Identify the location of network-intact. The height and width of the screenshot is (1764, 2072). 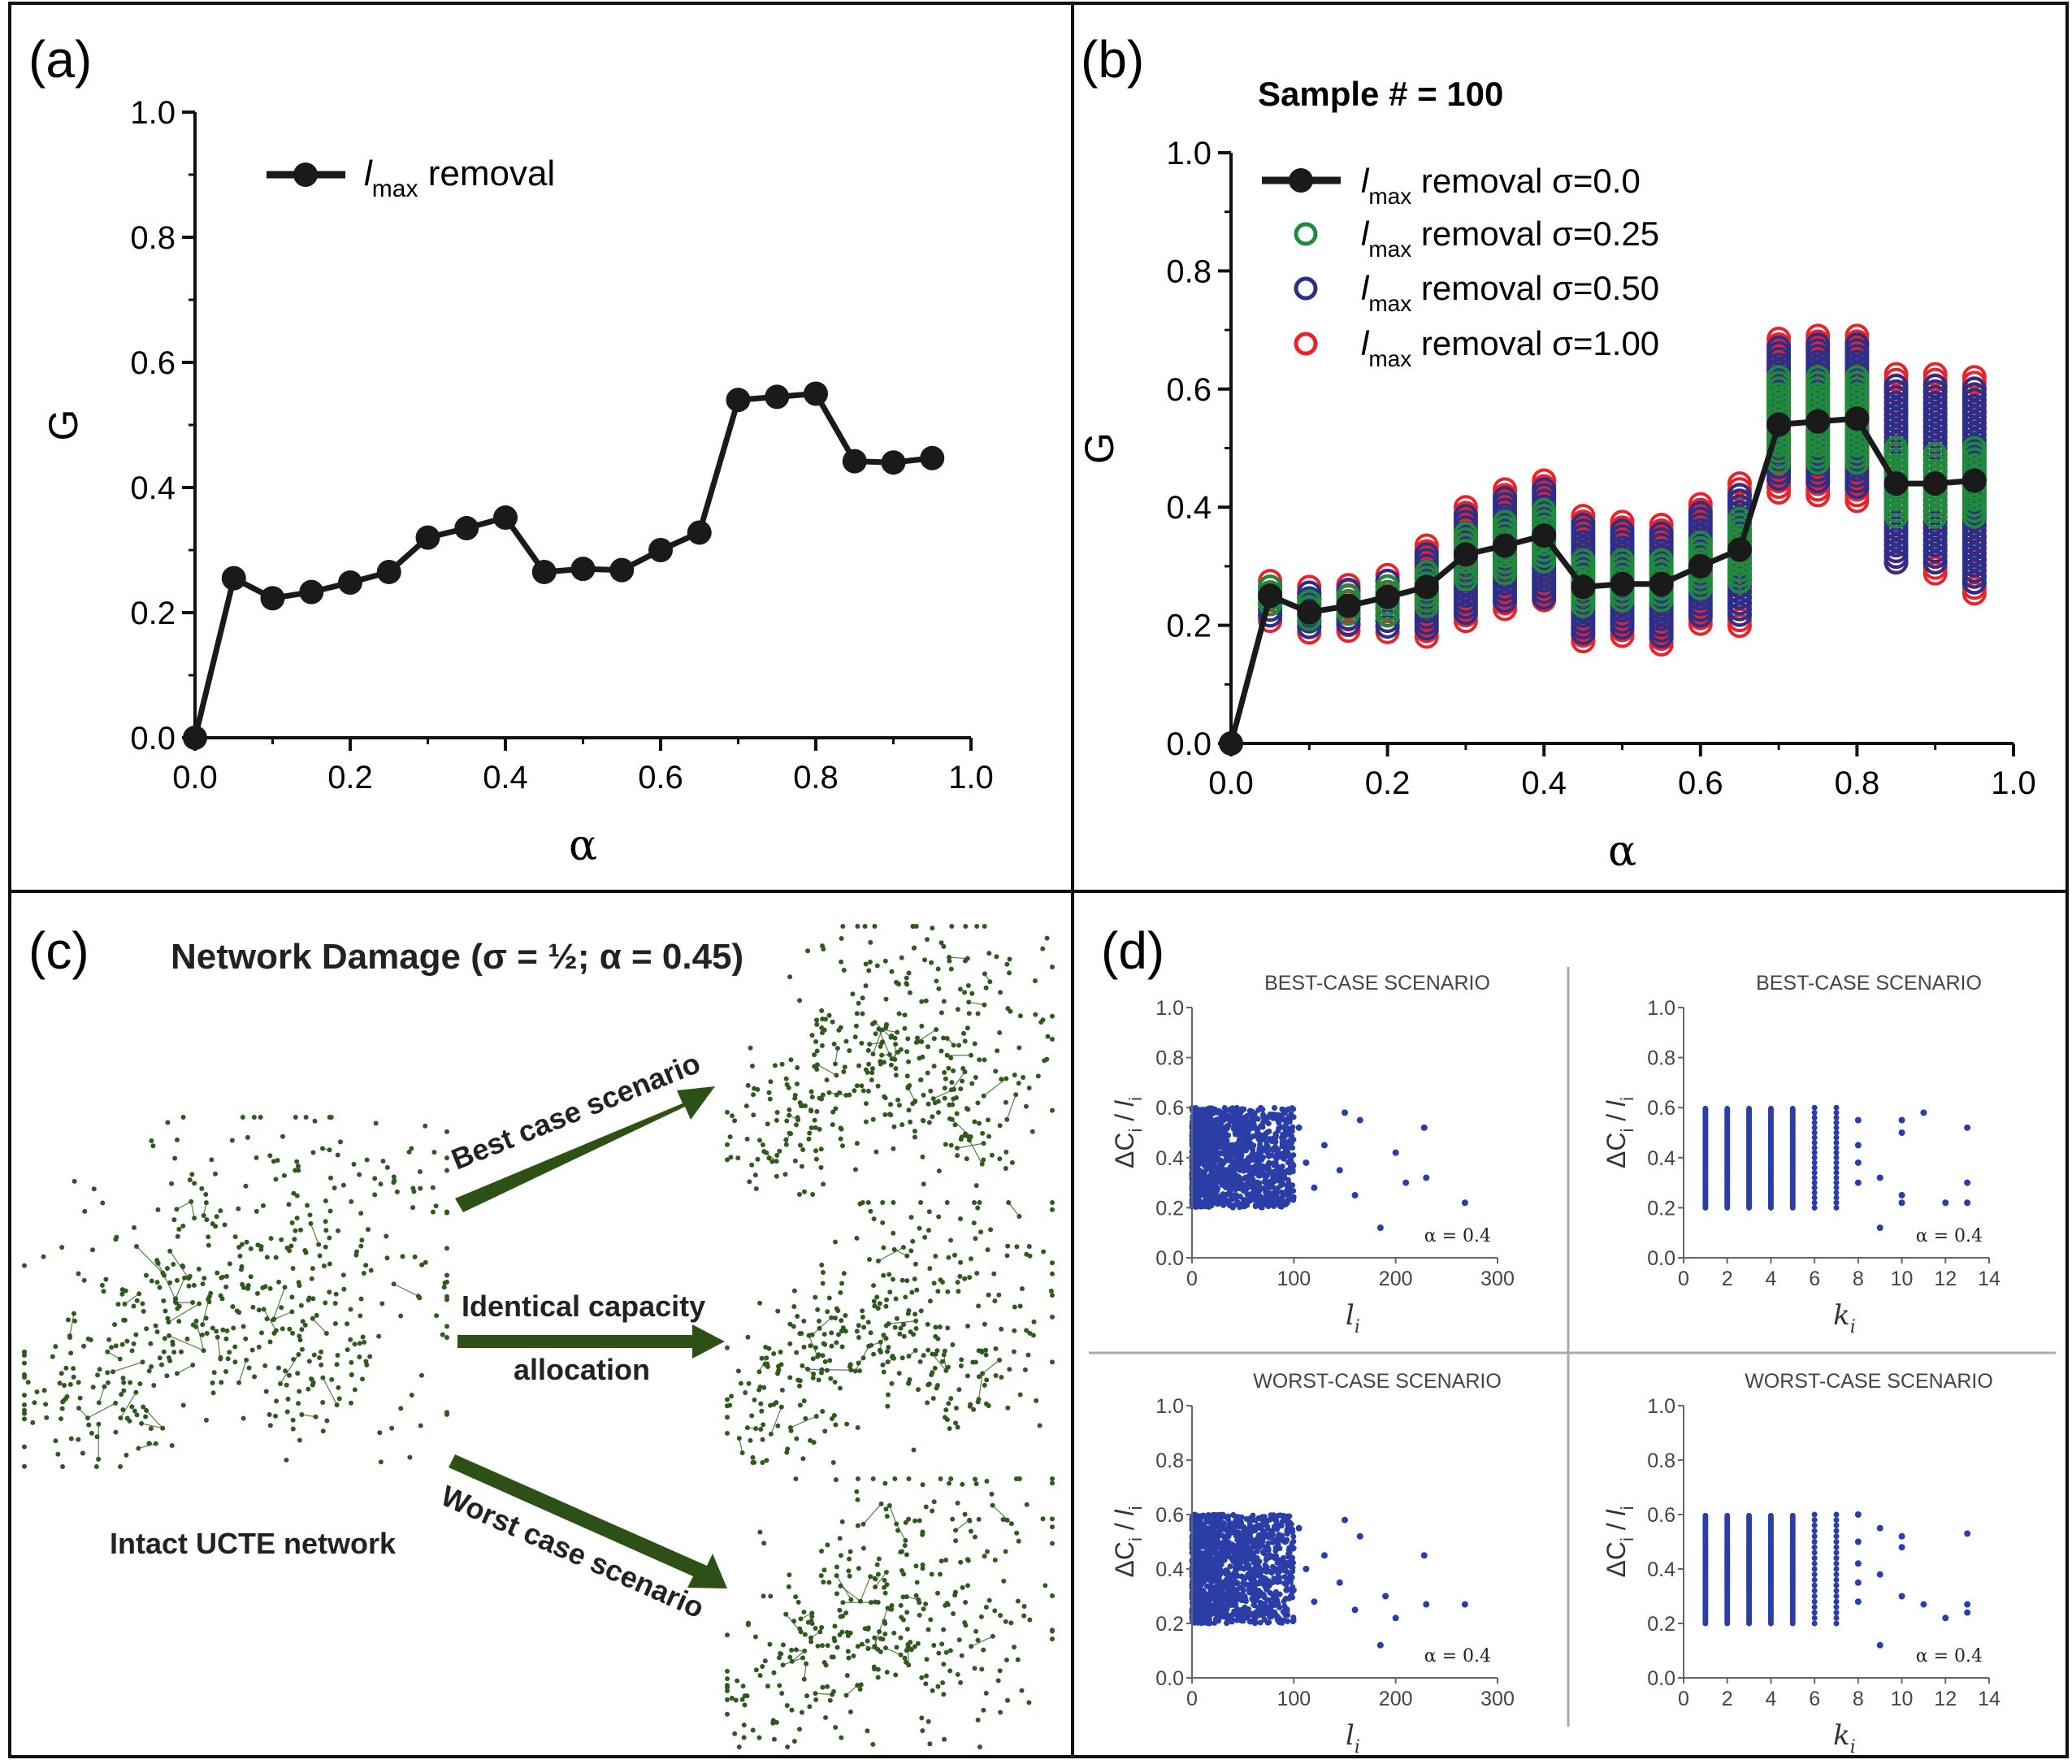
(235, 1292).